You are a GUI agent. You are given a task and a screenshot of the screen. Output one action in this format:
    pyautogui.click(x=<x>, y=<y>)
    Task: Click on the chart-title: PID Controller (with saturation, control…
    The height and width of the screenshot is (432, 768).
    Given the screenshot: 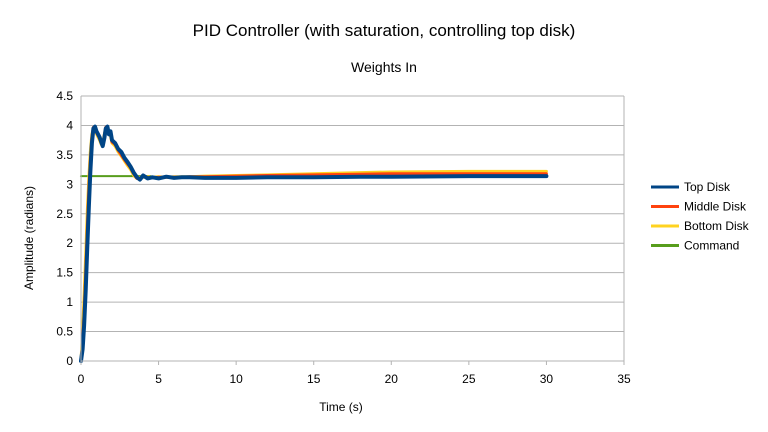 What is the action you would take?
    pyautogui.click(x=384, y=30)
    